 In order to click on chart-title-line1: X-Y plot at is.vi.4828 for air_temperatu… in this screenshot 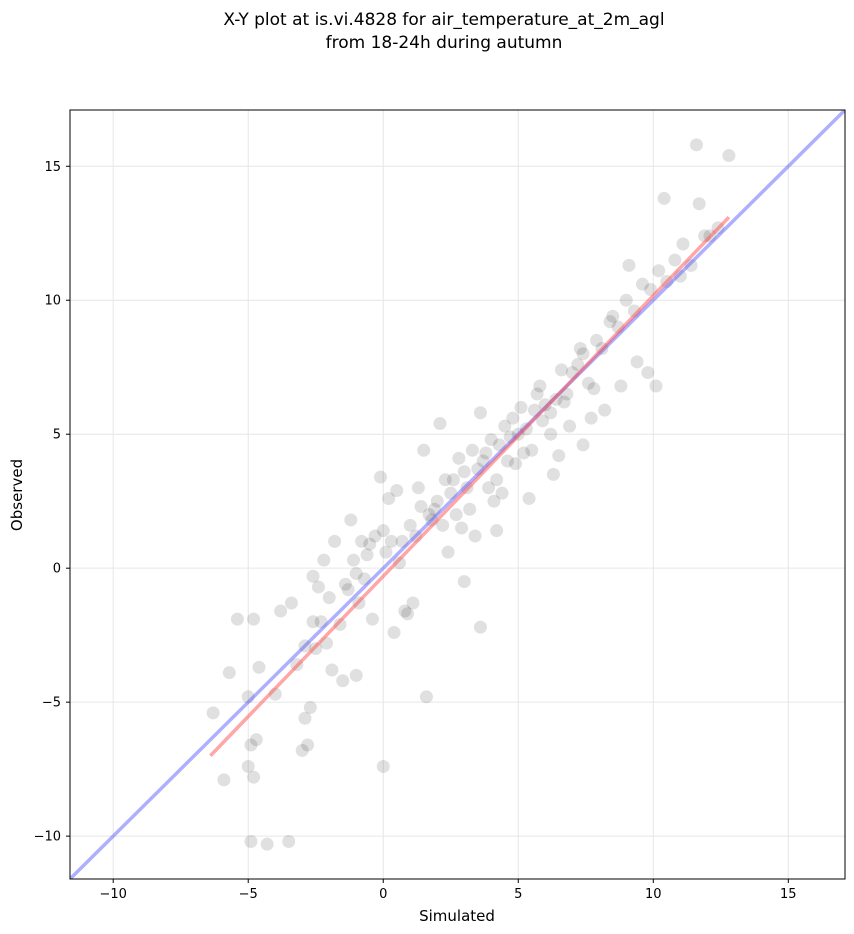, I will do `click(444, 20)`.